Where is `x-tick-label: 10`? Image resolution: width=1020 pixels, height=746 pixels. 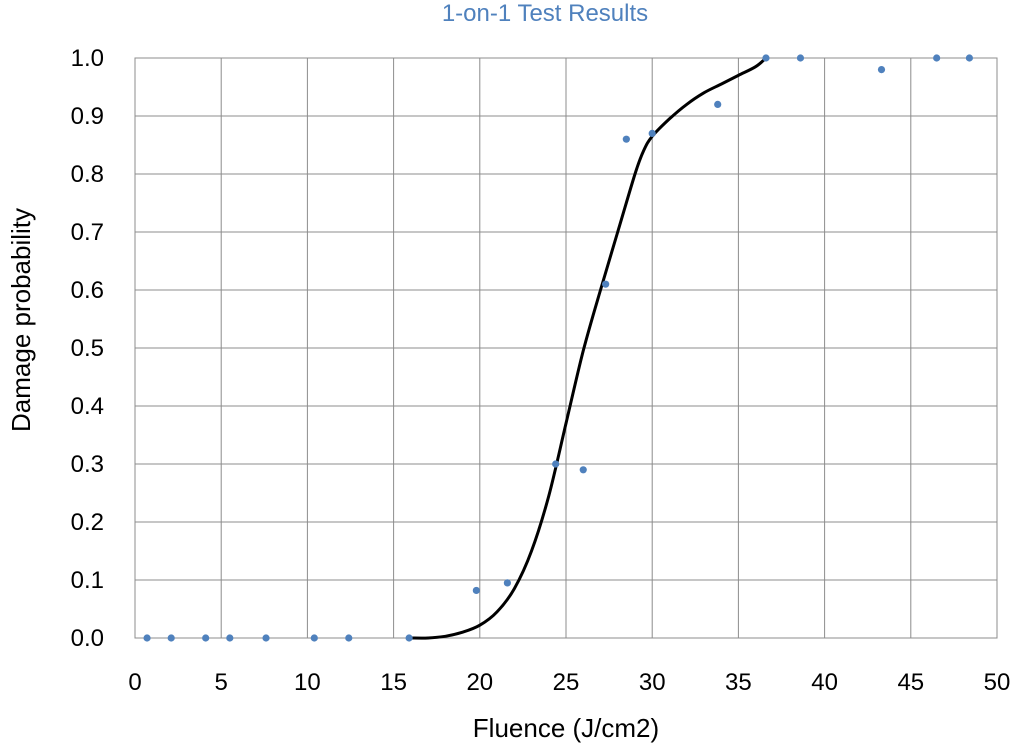 x-tick-label: 10 is located at coordinates (307, 682).